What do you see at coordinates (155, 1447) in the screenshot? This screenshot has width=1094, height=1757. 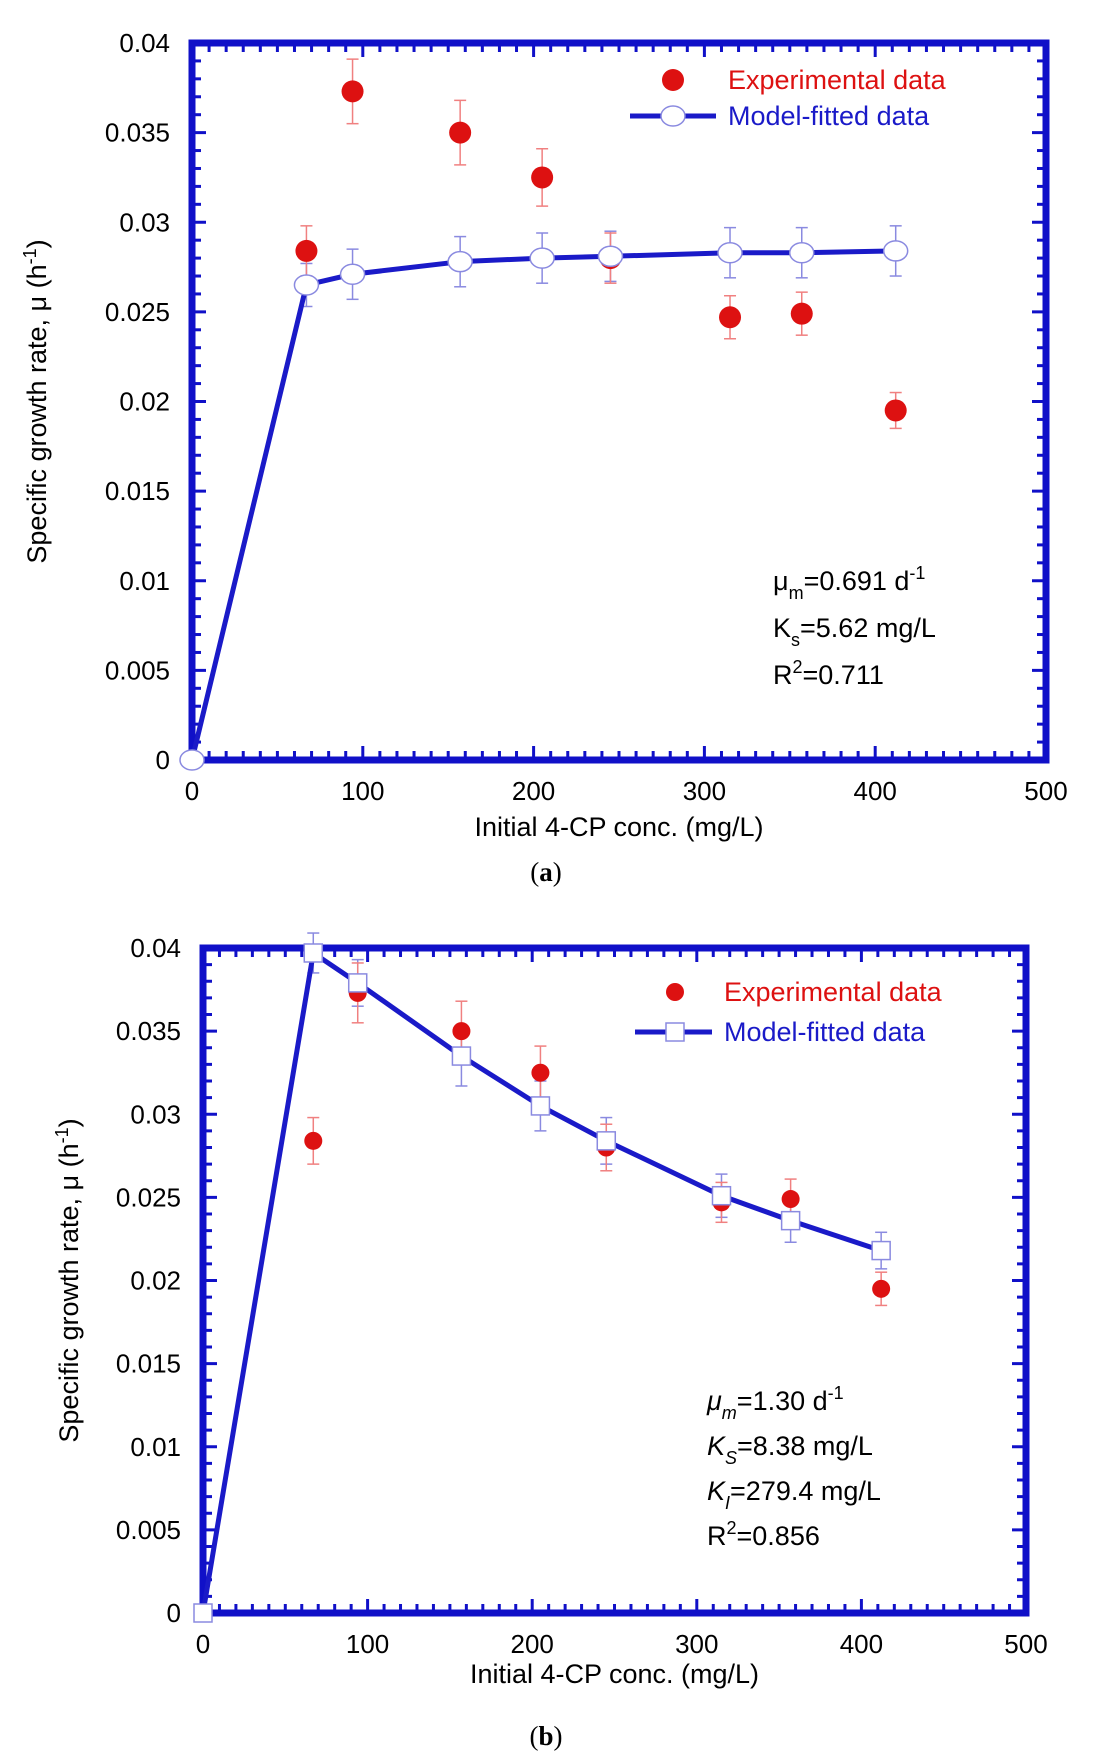 I see `panel-b-y-tick-label: 0.01` at bounding box center [155, 1447].